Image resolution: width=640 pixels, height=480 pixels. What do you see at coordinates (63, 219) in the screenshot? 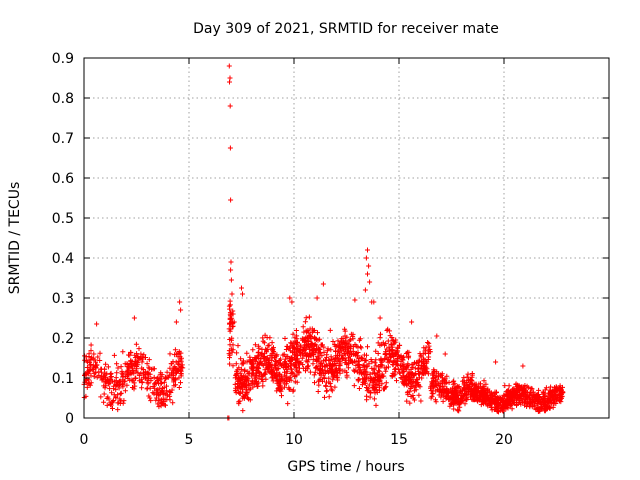
I see `y-tick-label: 0.5` at bounding box center [63, 219].